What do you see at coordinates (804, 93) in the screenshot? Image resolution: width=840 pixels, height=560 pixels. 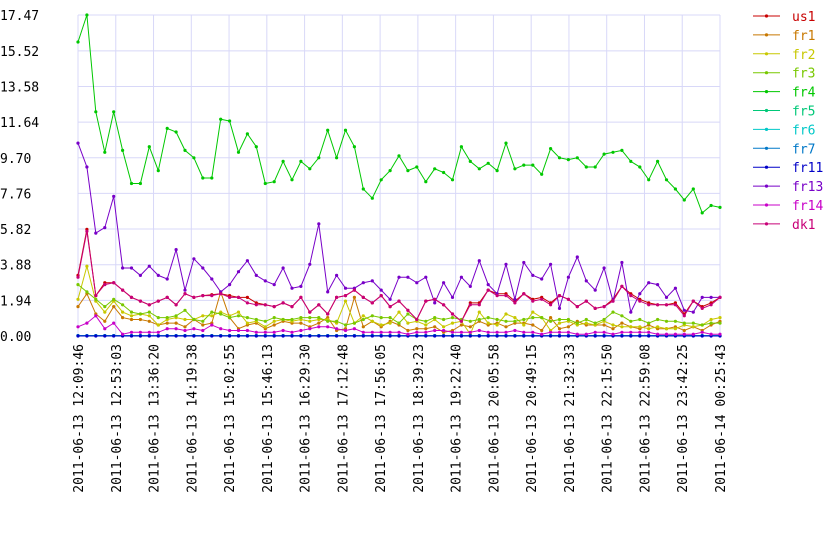 I see `legend-label: fr4` at bounding box center [804, 93].